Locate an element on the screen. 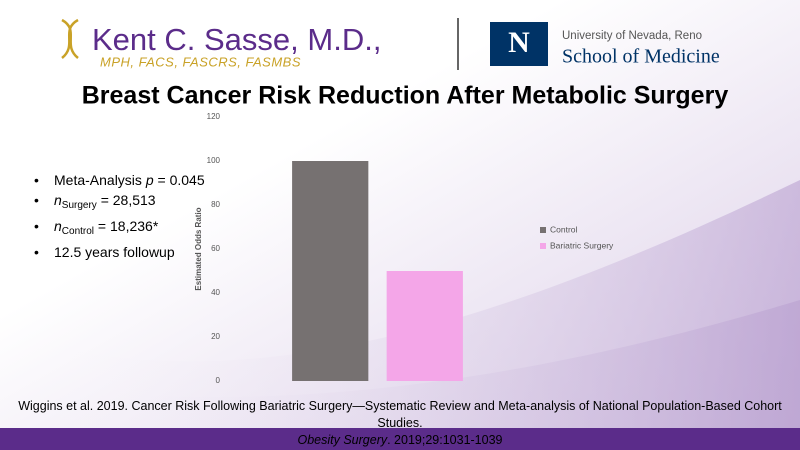 The width and height of the screenshot is (800, 450). text-run: p is located at coordinates (149, 180).